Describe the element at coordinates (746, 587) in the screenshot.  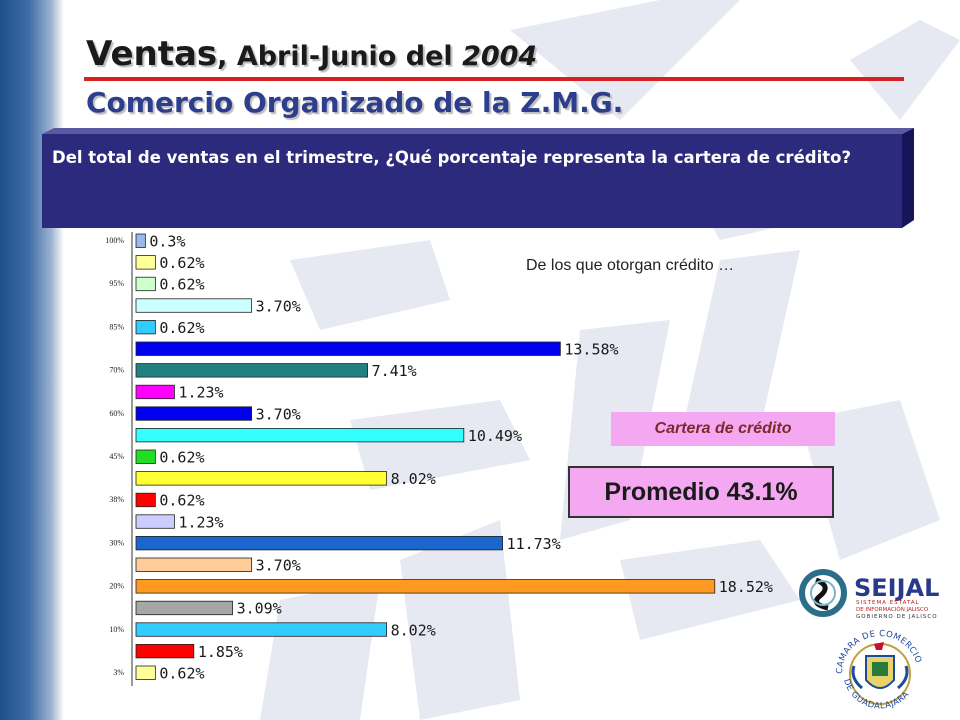
I see `bar-value-label-16: 18.52%` at that location.